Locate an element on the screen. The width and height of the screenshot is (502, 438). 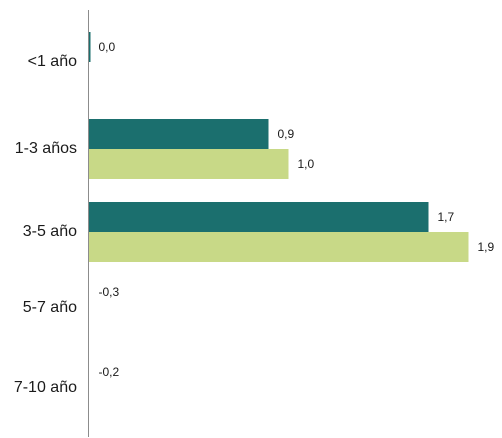
category-label: 3-5 año is located at coordinates (50, 231).